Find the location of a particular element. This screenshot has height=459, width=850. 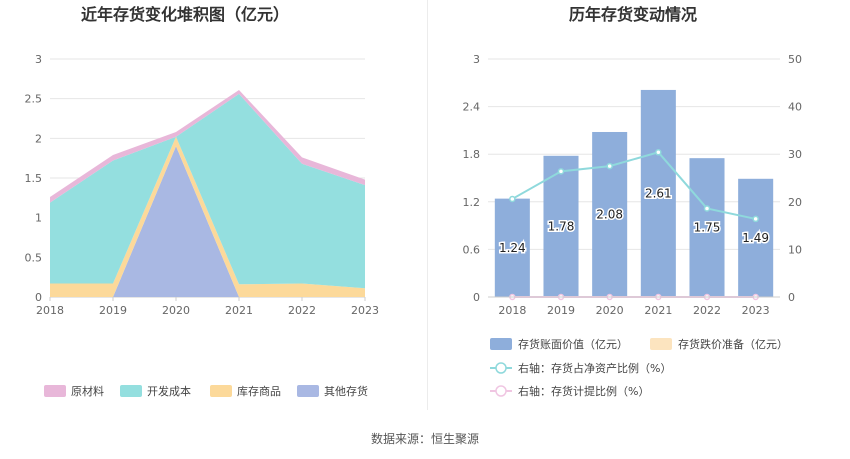

legend-label: 库存商品 is located at coordinates (259, 391).